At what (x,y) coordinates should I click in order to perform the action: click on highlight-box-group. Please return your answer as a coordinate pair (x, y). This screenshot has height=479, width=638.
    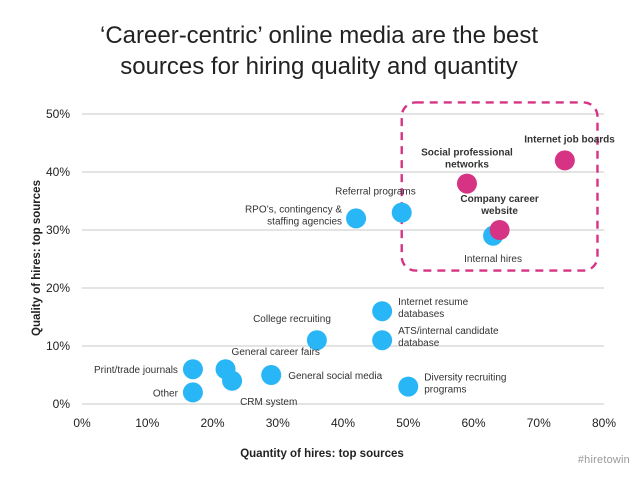
    Looking at the image, I should click on (499, 186).